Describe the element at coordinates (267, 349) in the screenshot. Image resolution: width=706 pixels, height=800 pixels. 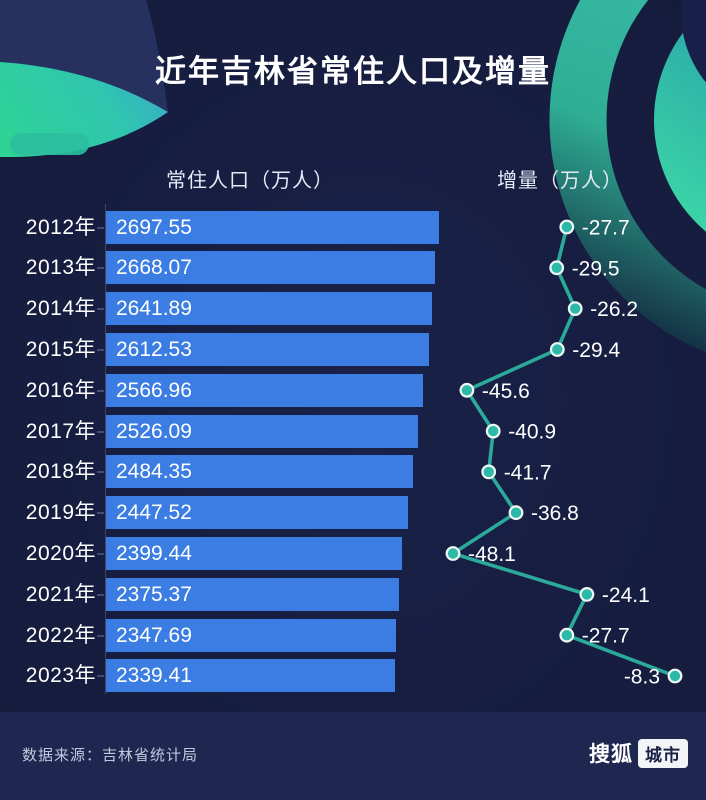
I see `population-bar: 2612.53` at that location.